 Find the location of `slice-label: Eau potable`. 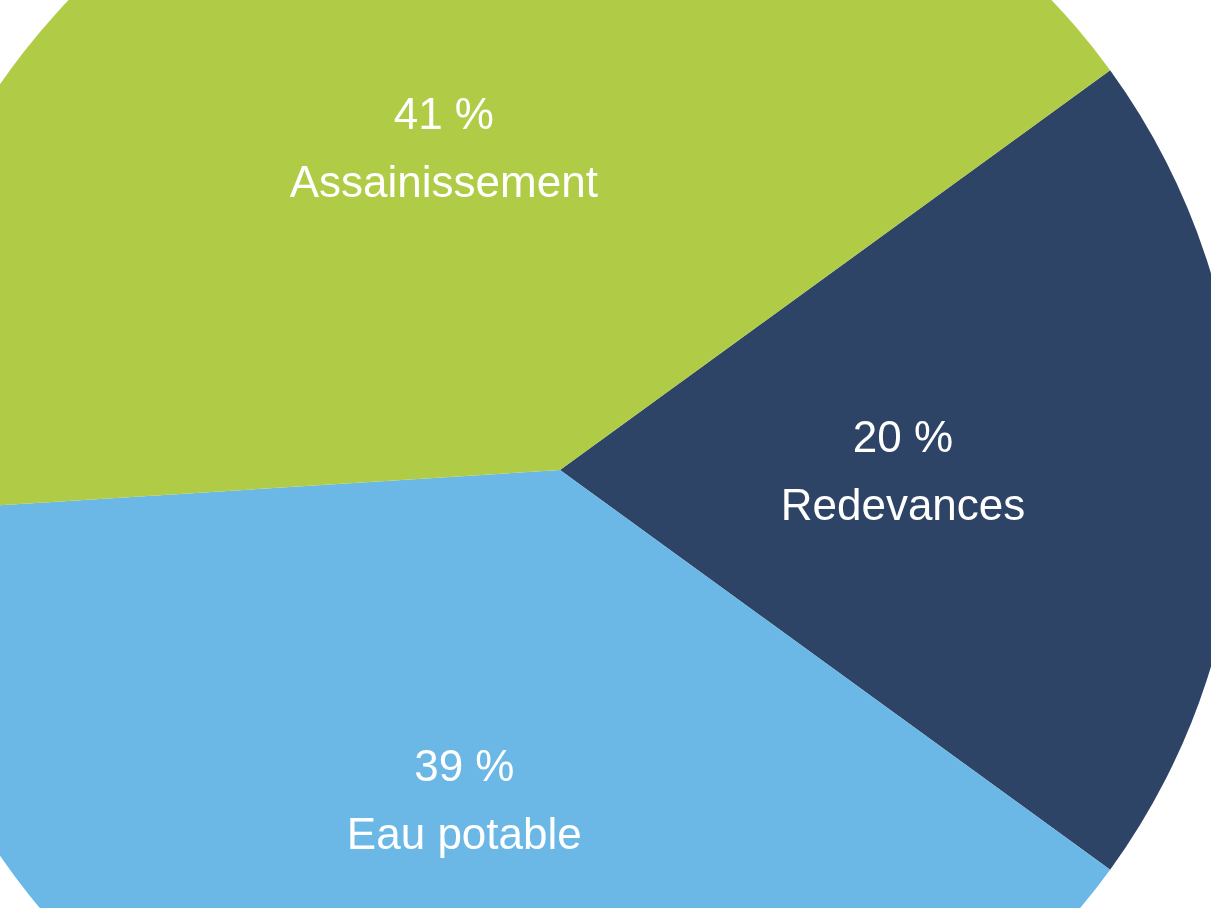

slice-label: Eau potable is located at coordinates (464, 833).